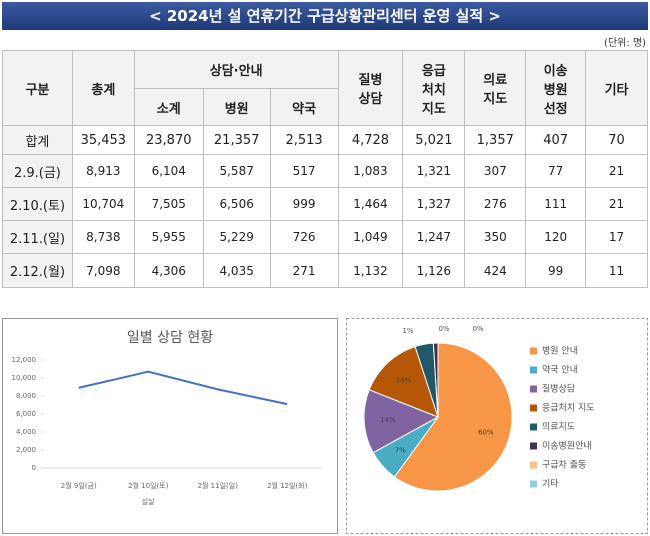 The image size is (650, 536). What do you see at coordinates (616, 88) in the screenshot?
I see `header-cell: 기타` at bounding box center [616, 88].